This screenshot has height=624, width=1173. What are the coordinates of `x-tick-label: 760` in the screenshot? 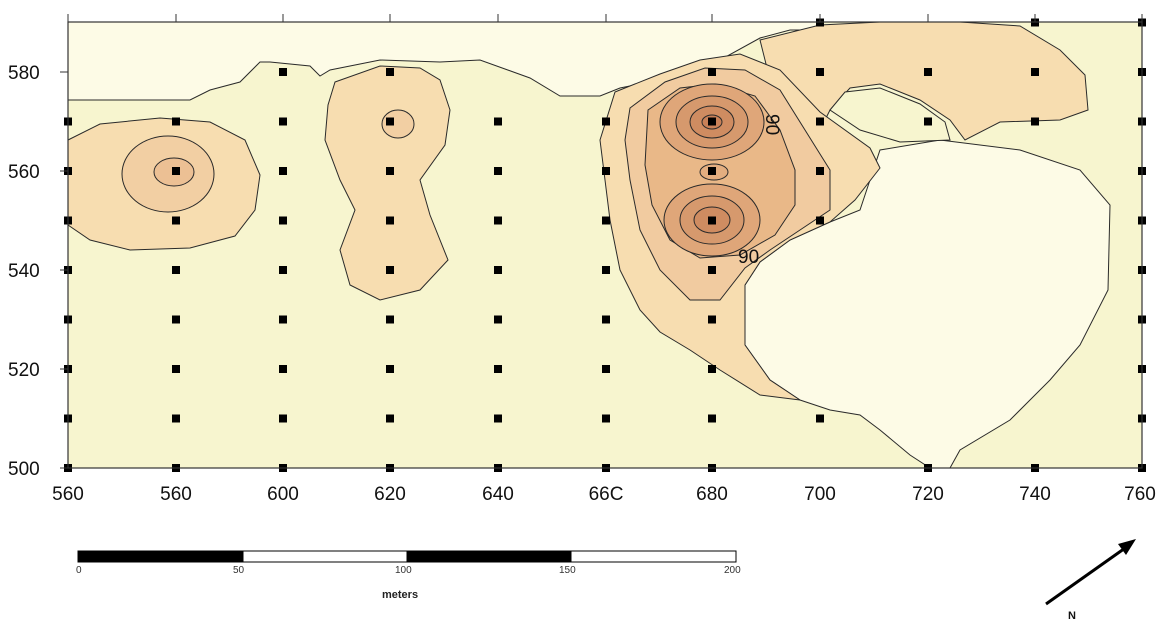 It's located at (1140, 494).